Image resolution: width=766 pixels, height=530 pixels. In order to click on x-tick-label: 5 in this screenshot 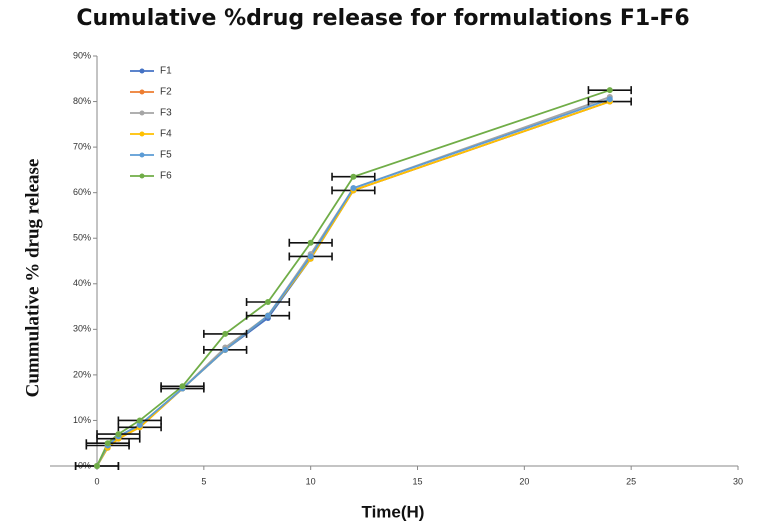, I will do `click(203, 481)`.